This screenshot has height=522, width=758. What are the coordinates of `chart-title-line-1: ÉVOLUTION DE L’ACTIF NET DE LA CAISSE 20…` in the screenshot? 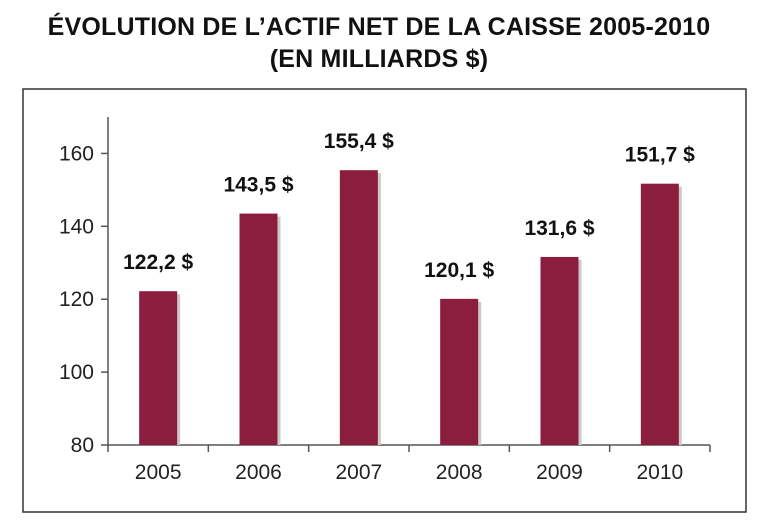 It's located at (379, 27).